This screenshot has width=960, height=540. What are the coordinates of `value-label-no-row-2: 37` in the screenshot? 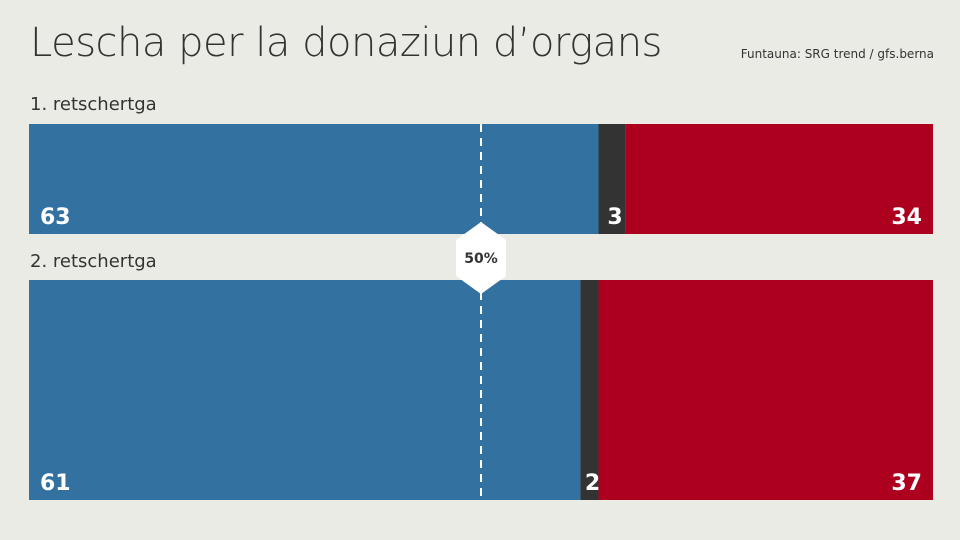 It's located at (906, 483).